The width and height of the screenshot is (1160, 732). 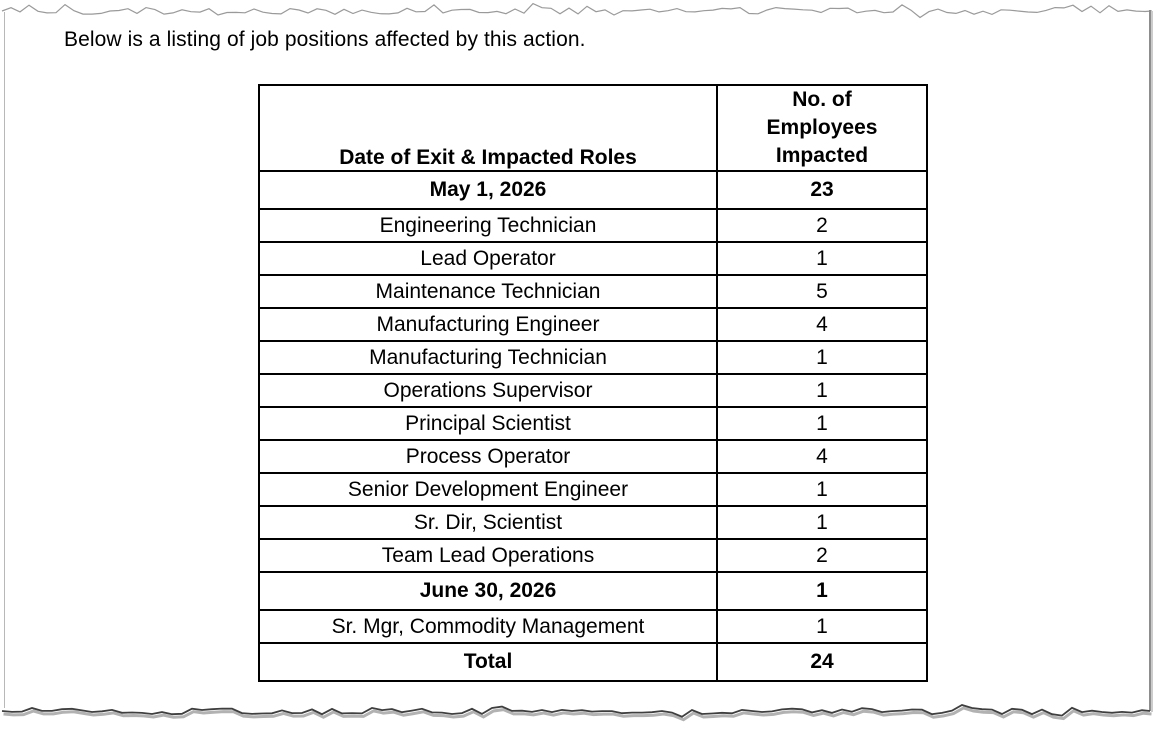 What do you see at coordinates (488, 291) in the screenshot?
I see `role-cell: Maintenance Technician` at bounding box center [488, 291].